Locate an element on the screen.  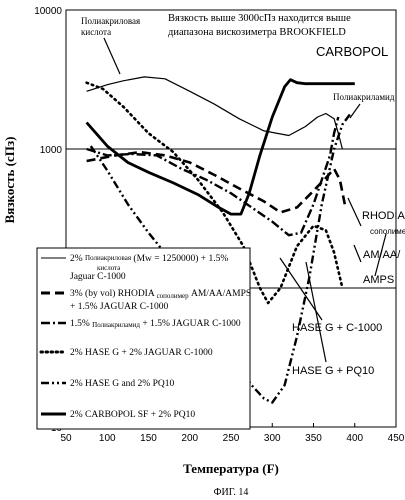
x-tick-label: 150 is located at coordinates (148, 438).